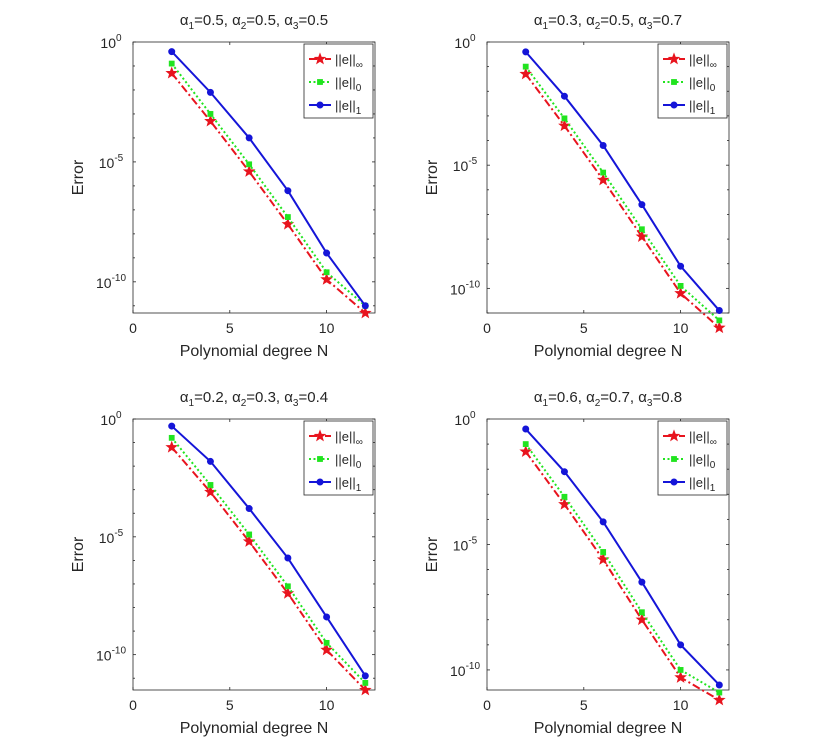  I want to click on chart-title: α1=0.5, α2=0.5, α3=0.5, so click(254, 22).